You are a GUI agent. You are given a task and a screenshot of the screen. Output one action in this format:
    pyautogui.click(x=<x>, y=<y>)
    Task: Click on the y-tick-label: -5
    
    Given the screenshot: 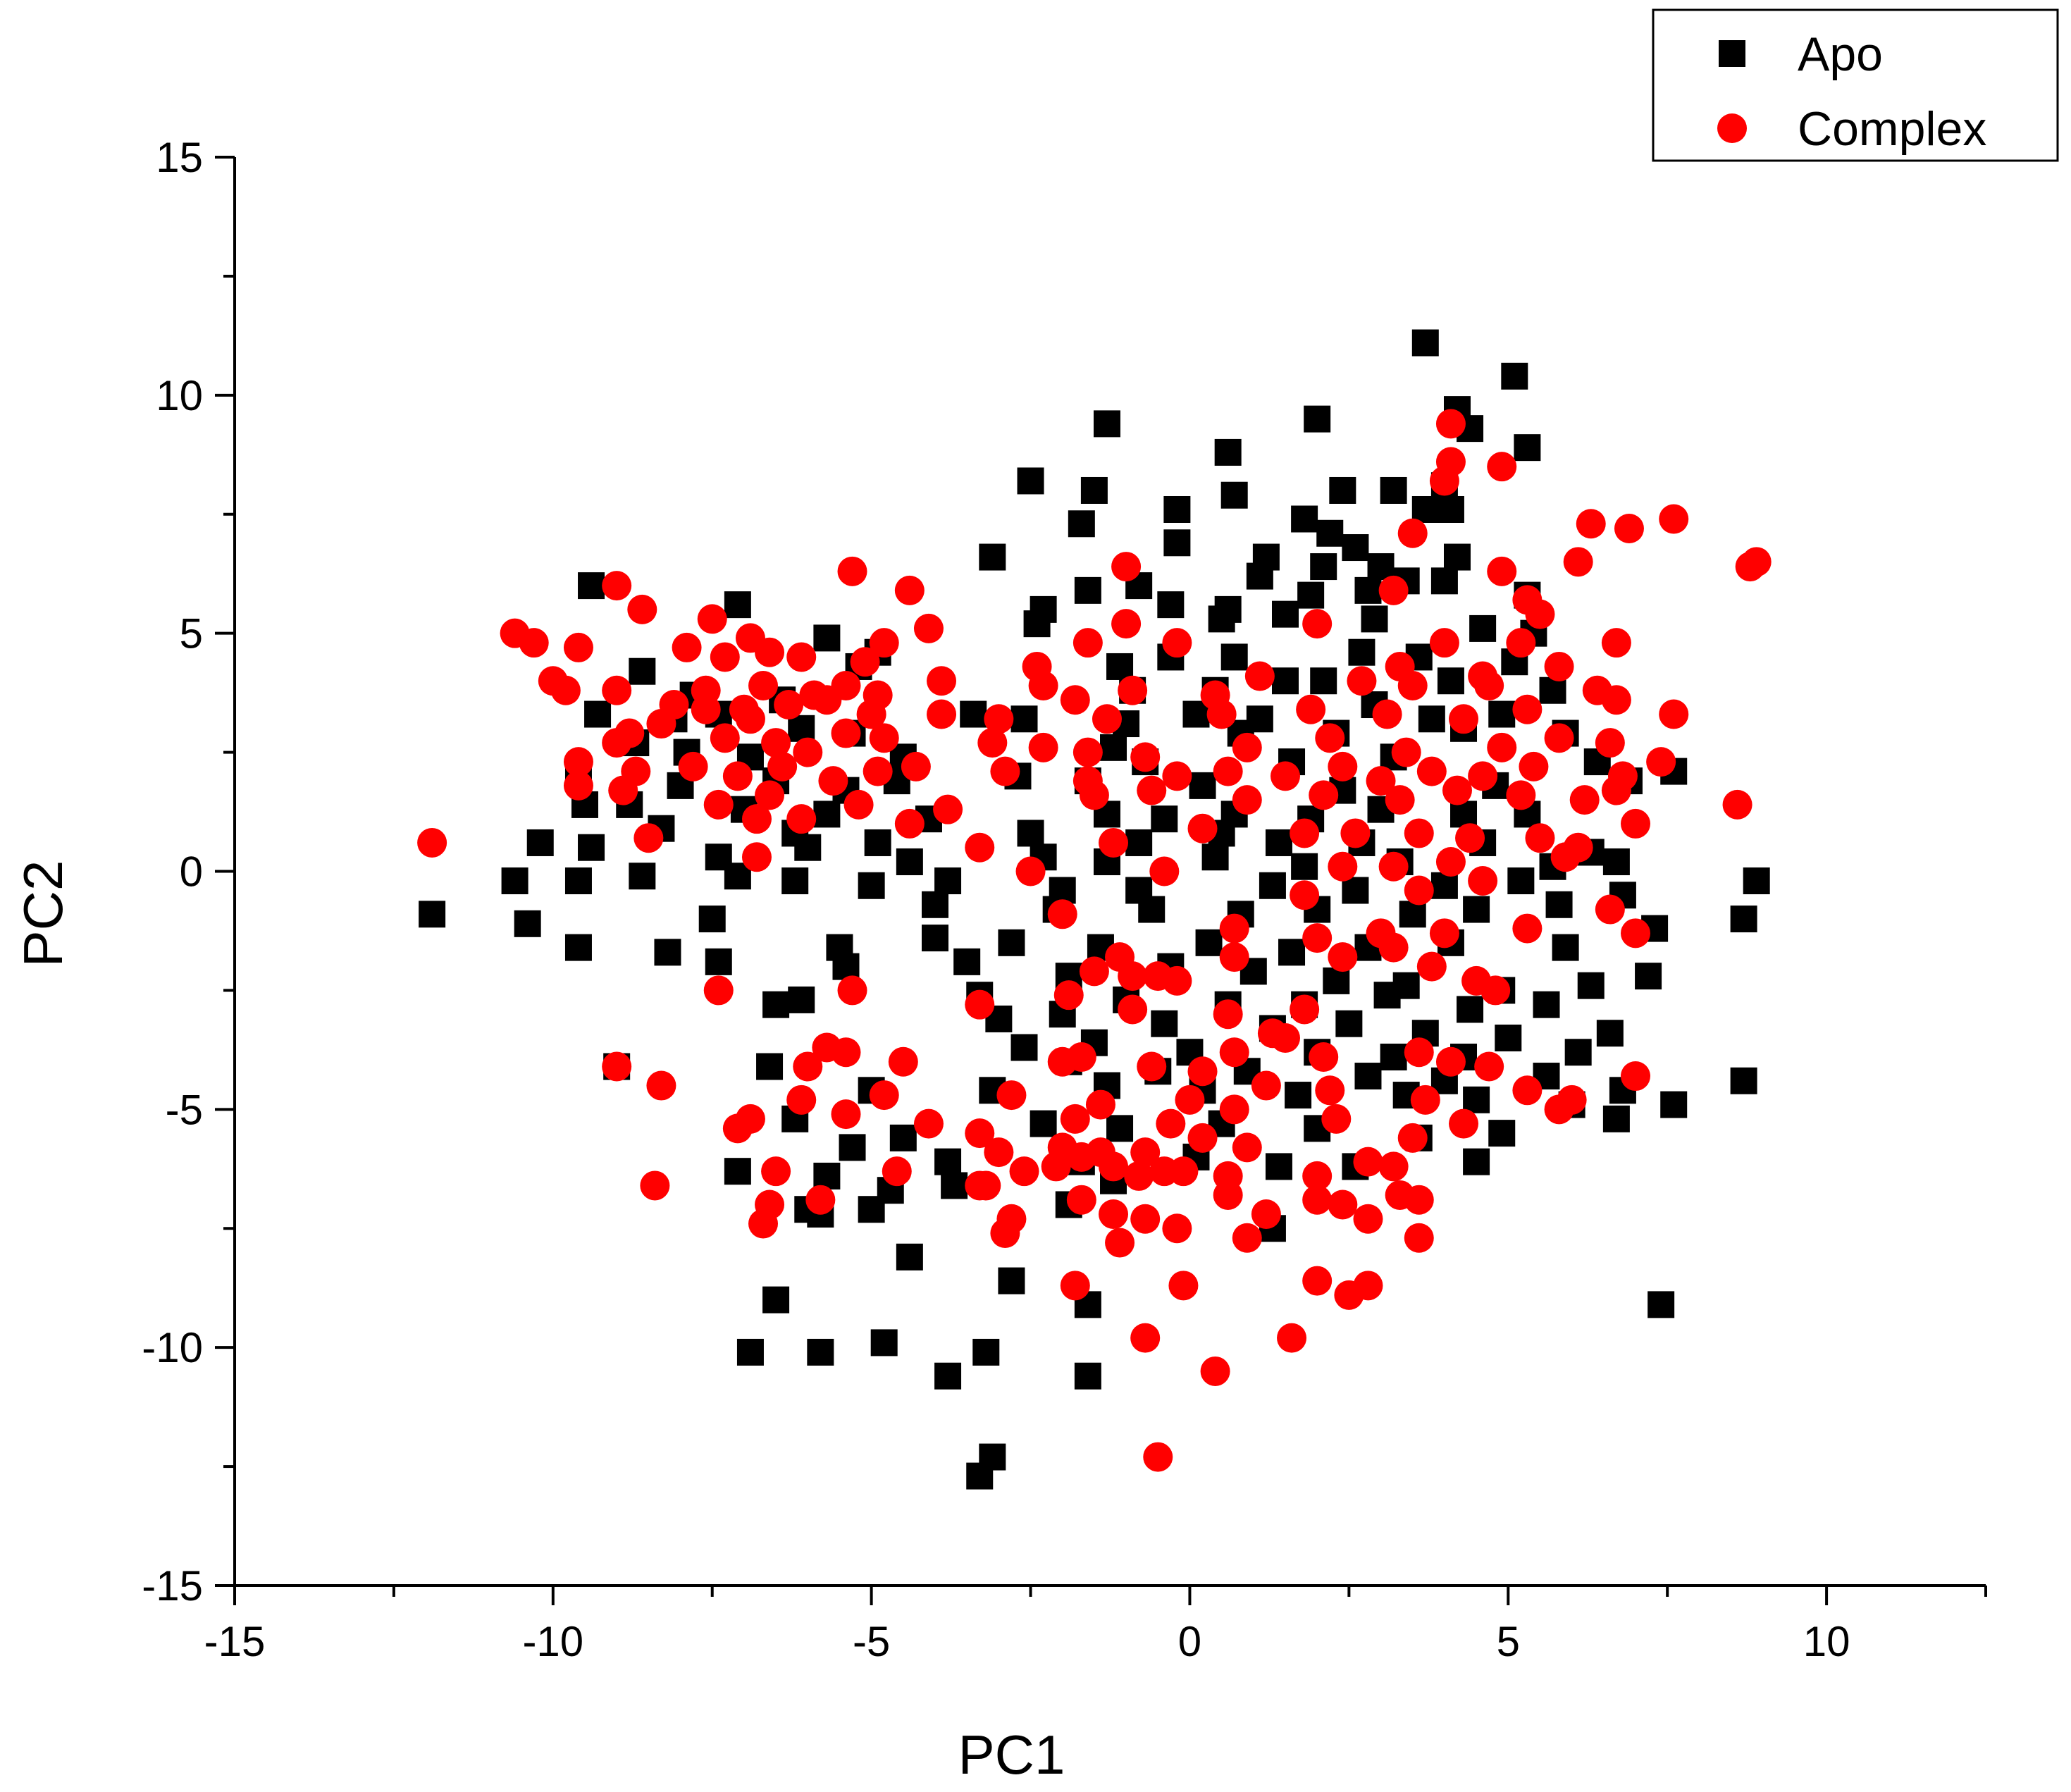 What is the action you would take?
    pyautogui.click(x=185, y=1109)
    